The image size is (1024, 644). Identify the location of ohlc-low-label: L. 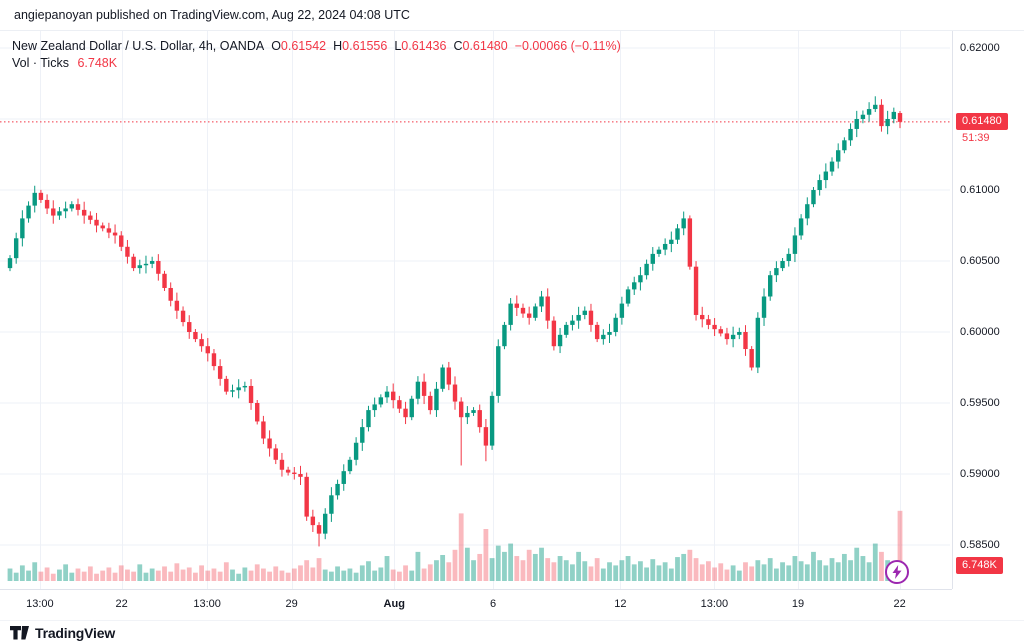
(398, 46).